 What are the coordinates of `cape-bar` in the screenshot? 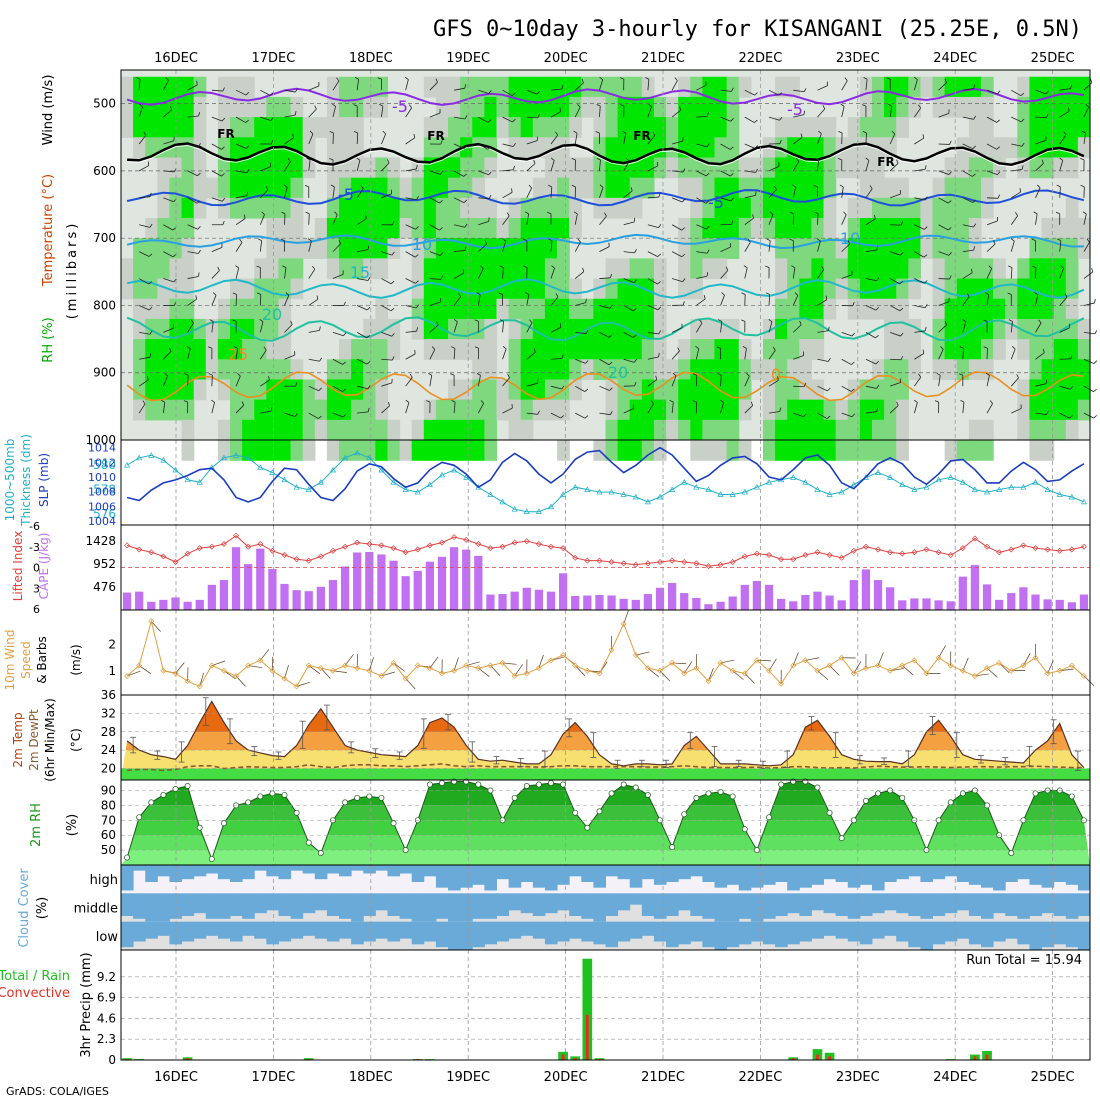 It's located at (381, 582).